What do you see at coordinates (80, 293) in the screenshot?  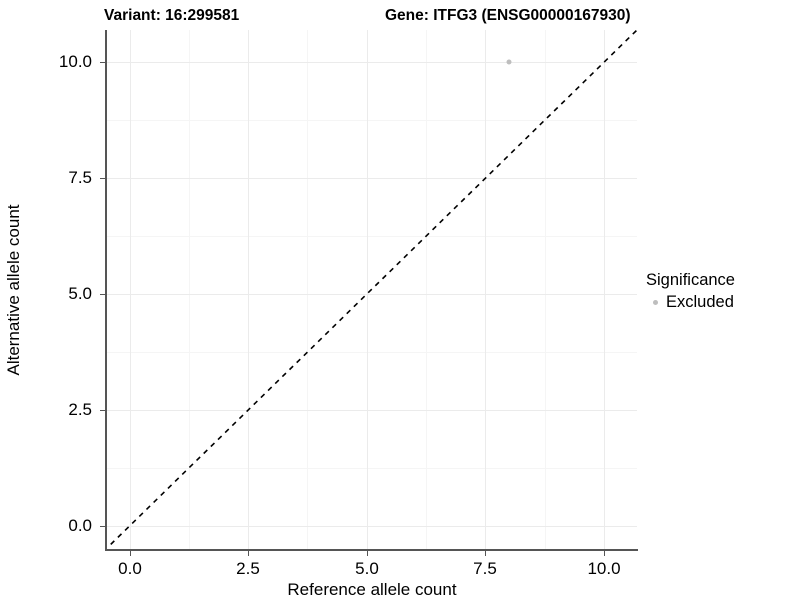 I see `y-tick-label: 5.0` at bounding box center [80, 293].